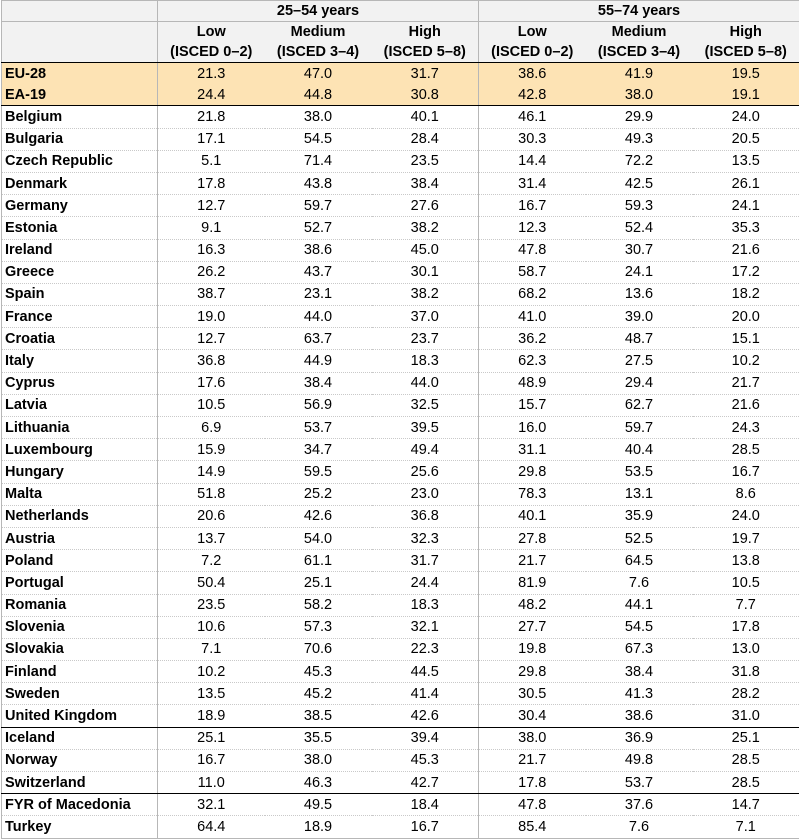 The width and height of the screenshot is (799, 839). Describe the element at coordinates (746, 605) in the screenshot. I see `value-cell: 7.7` at that location.